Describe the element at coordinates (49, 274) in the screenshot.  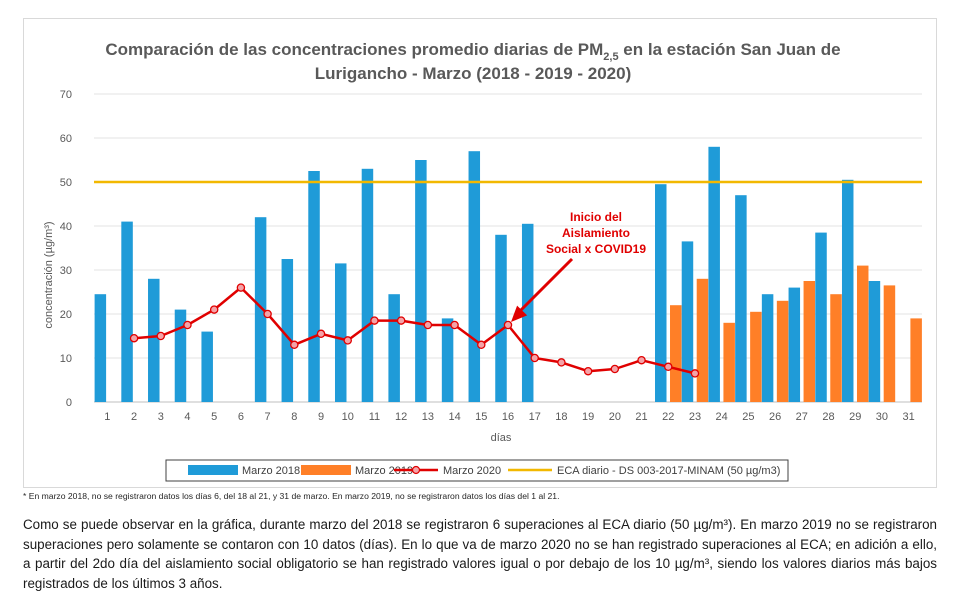
I see `y-axis-label: concentración (µg/m³)` at that location.